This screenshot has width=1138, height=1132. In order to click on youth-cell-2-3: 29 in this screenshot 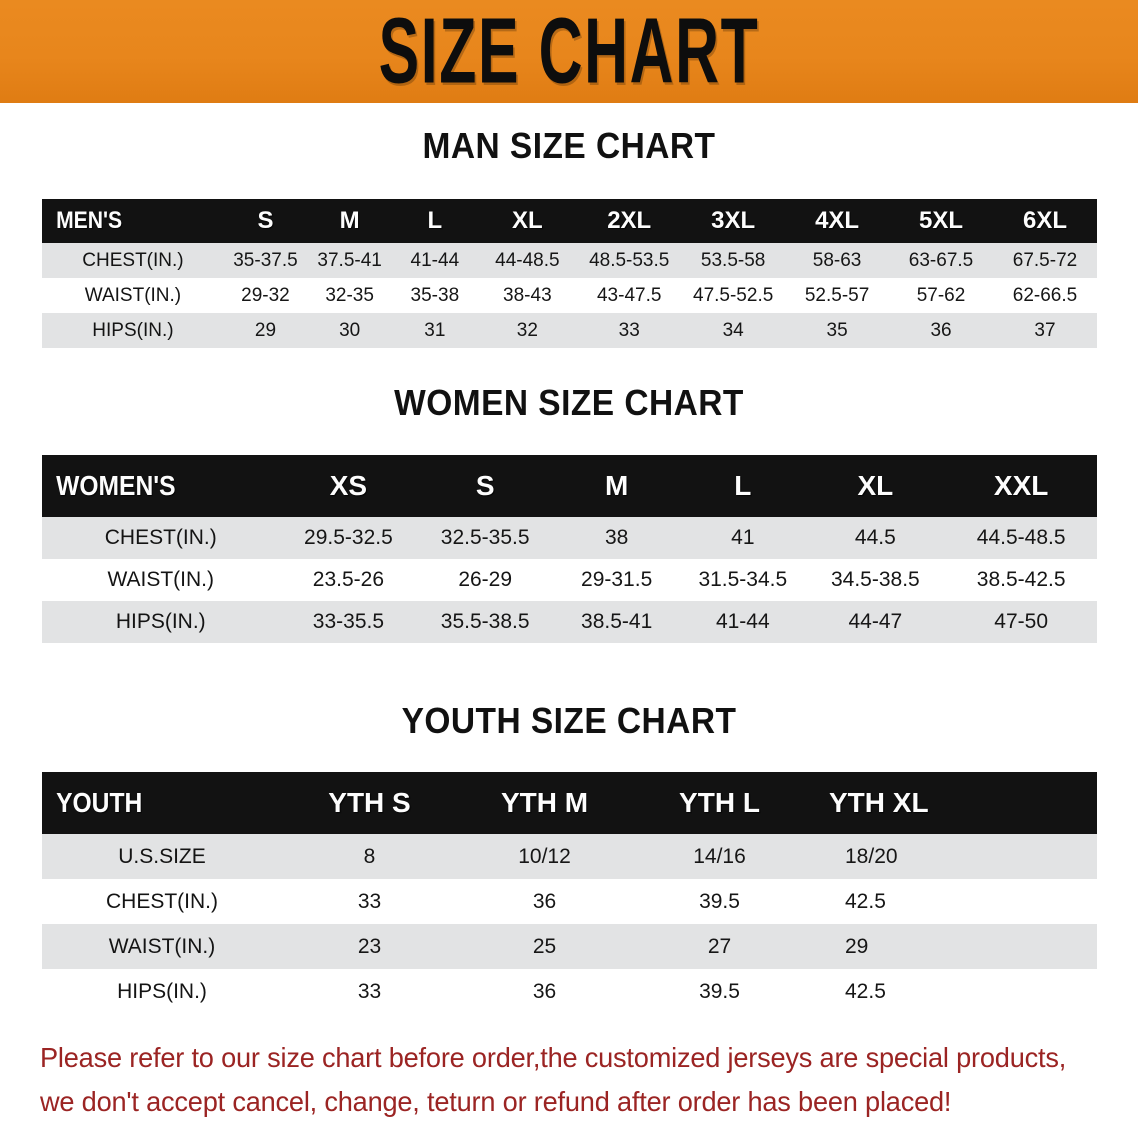, I will do `click(857, 946)`.